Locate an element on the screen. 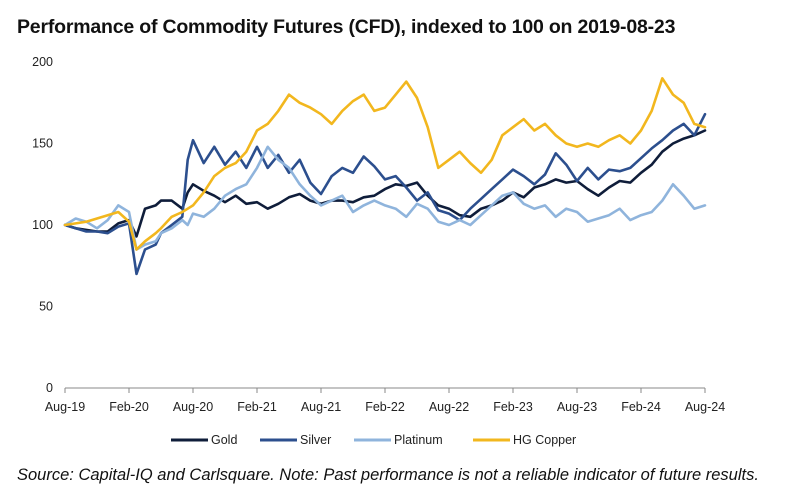  x-tick-label: Aug-20 is located at coordinates (193, 407).